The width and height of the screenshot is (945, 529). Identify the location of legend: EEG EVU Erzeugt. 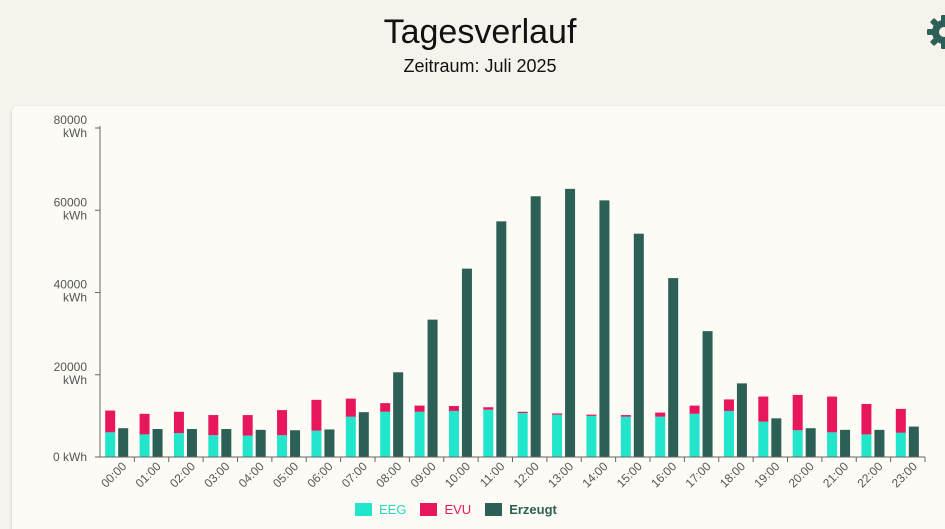
(463, 509).